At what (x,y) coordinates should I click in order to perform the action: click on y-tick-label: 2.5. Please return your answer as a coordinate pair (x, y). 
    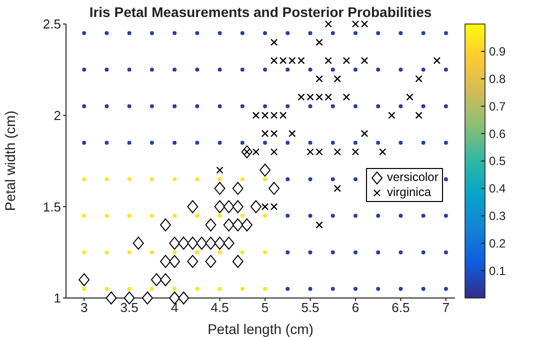
    Looking at the image, I should click on (51, 24).